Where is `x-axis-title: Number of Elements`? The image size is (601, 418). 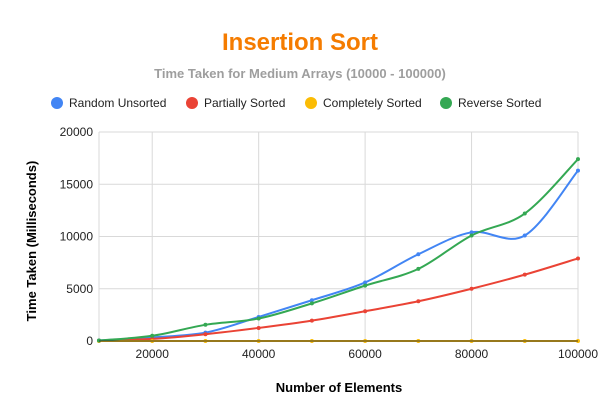
x-axis-title: Number of Elements is located at coordinates (339, 387).